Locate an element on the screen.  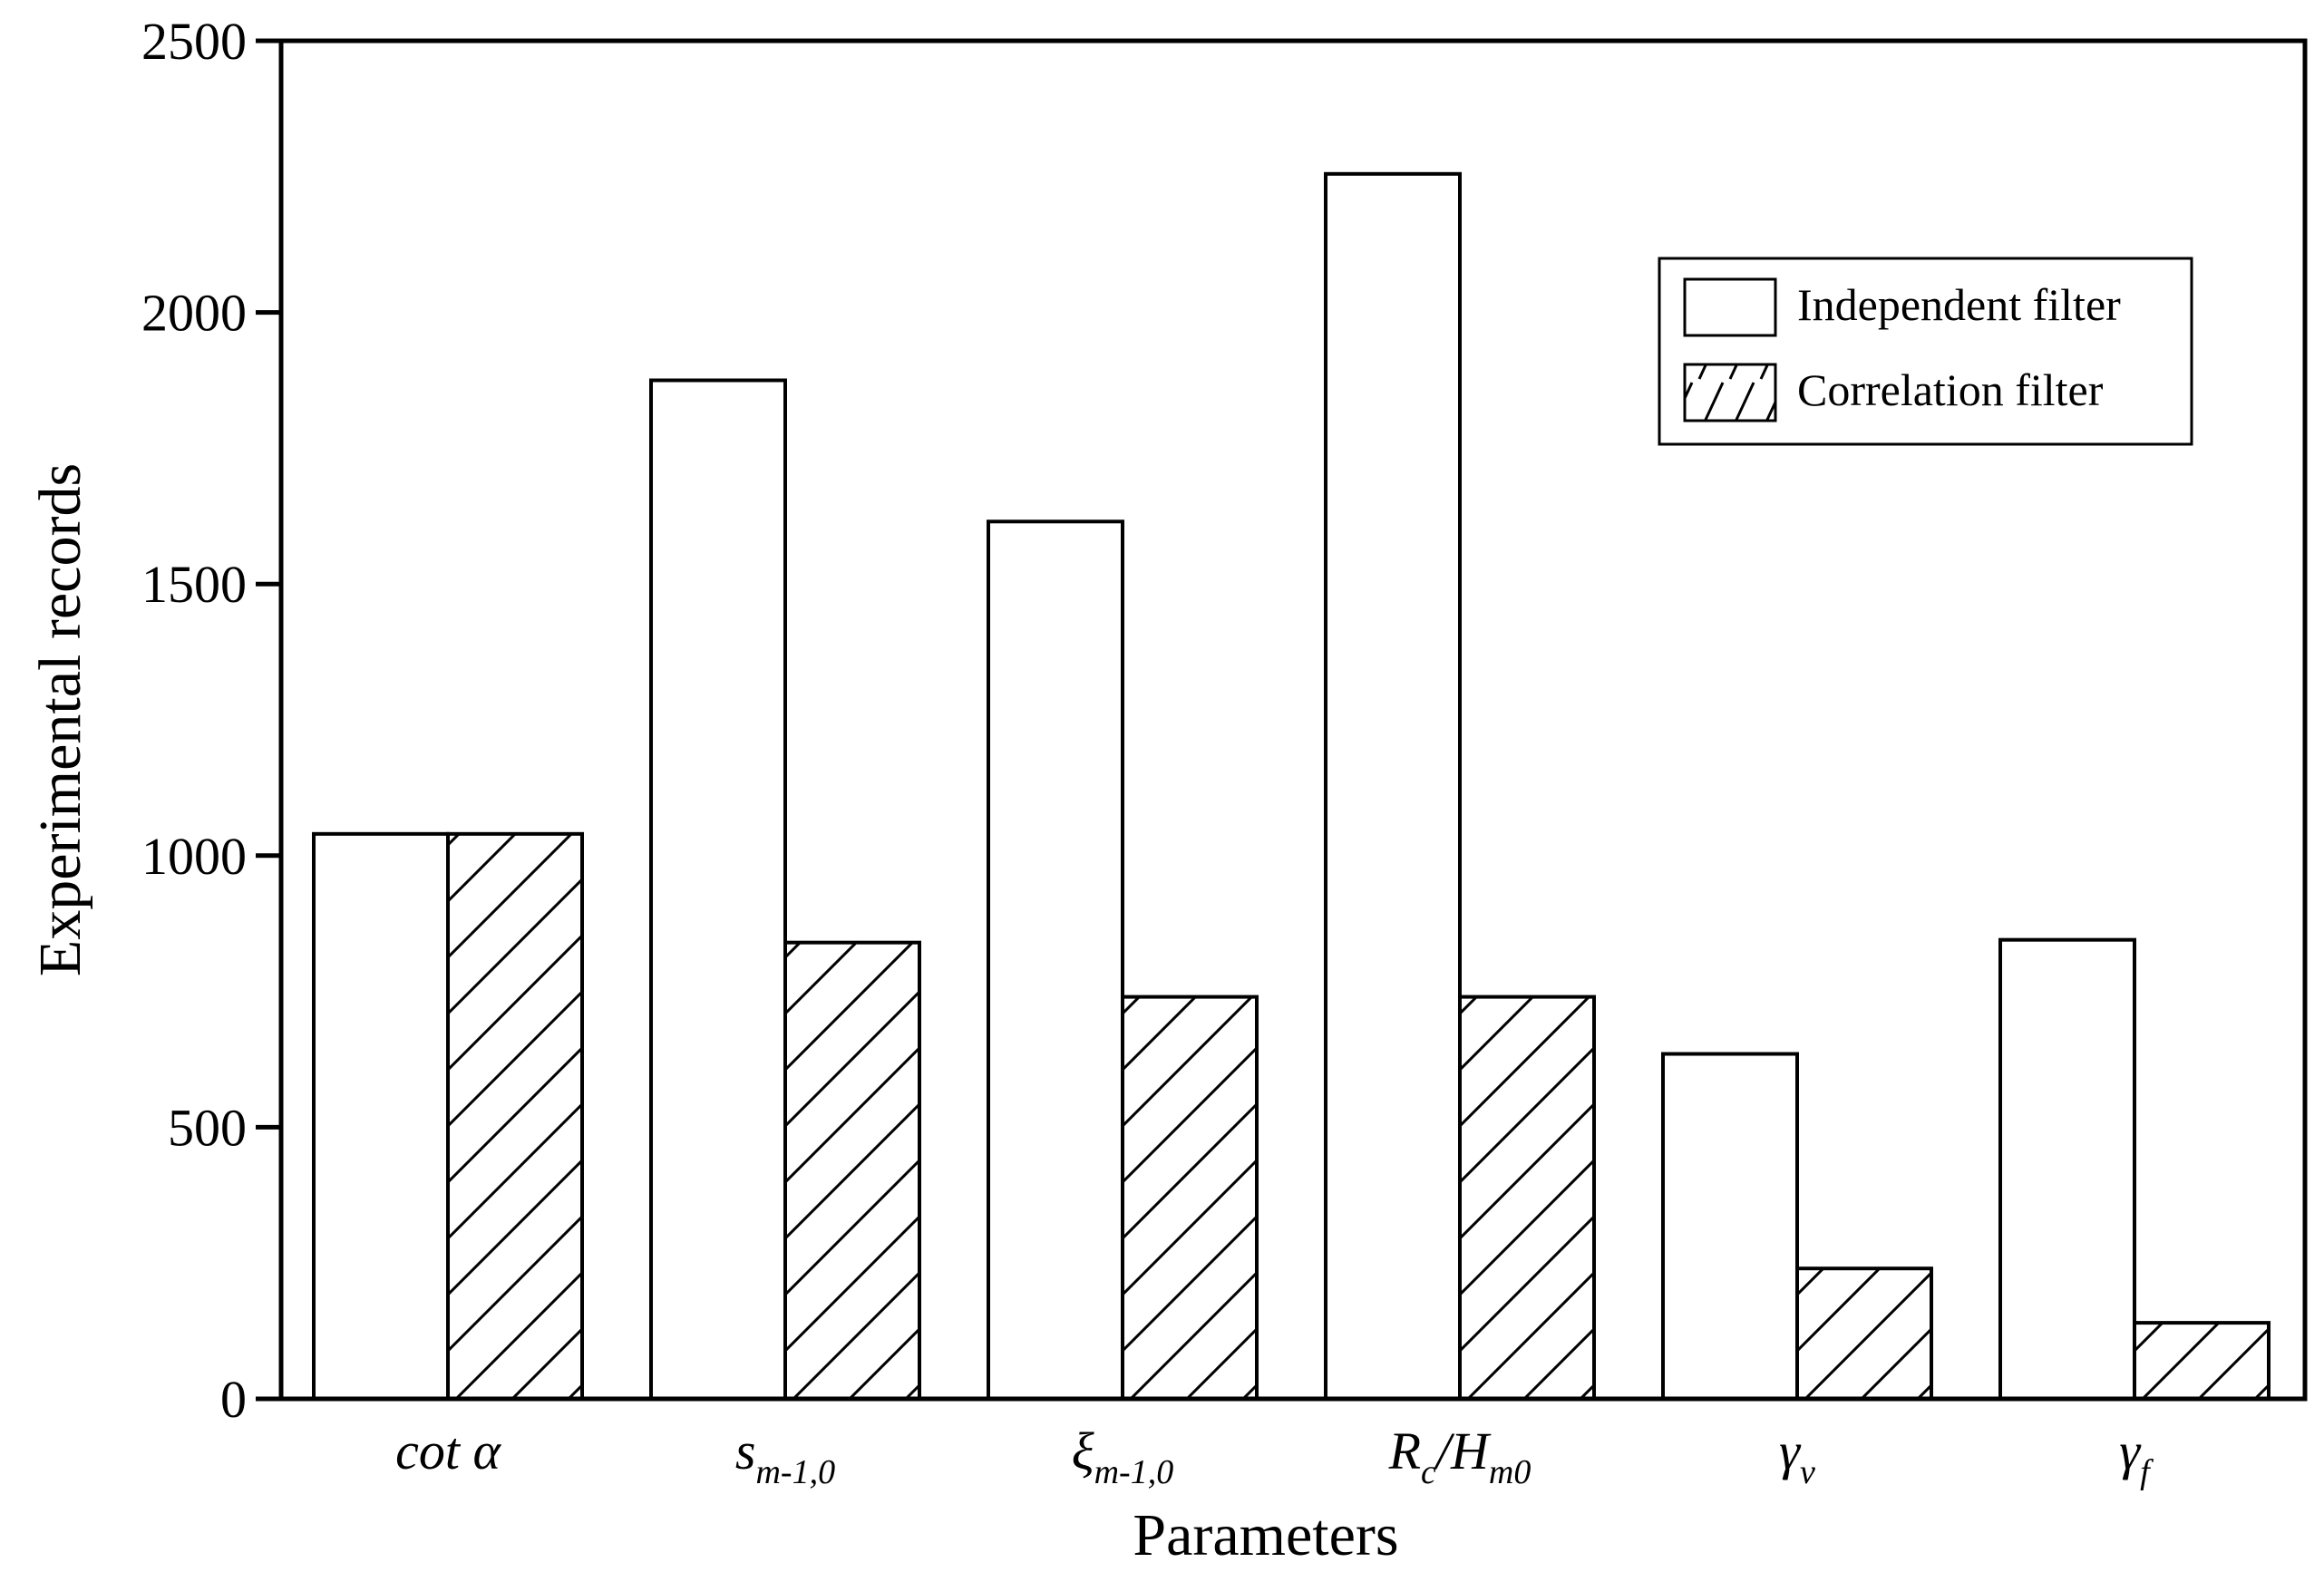
x-tick-label-1: sm-1,0 is located at coordinates (785, 1456).